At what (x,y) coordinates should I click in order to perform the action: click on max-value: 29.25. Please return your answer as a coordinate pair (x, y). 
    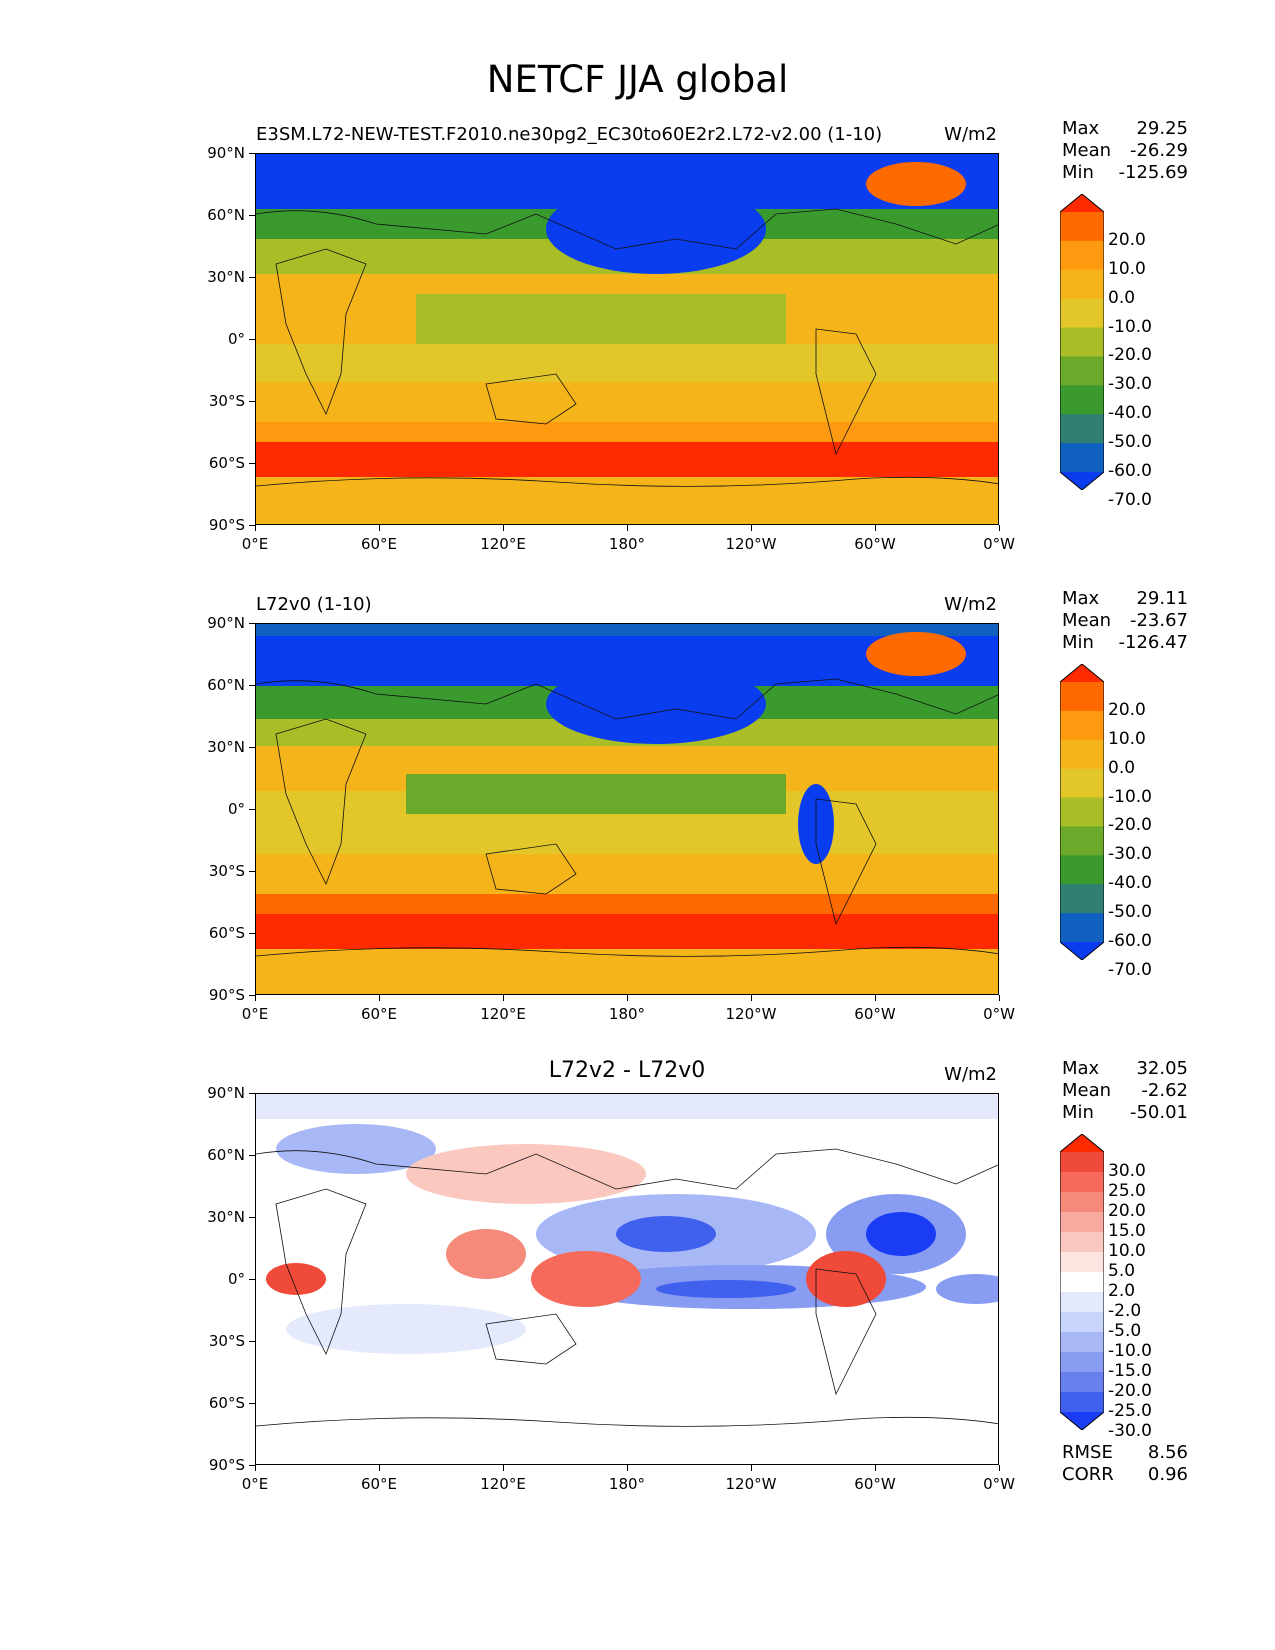
    Looking at the image, I should click on (1162, 128).